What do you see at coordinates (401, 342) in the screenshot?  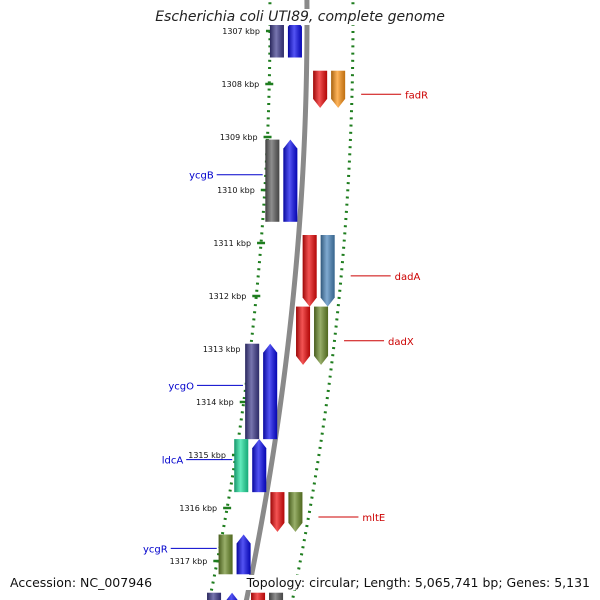 I see `gene-label: dadX` at bounding box center [401, 342].